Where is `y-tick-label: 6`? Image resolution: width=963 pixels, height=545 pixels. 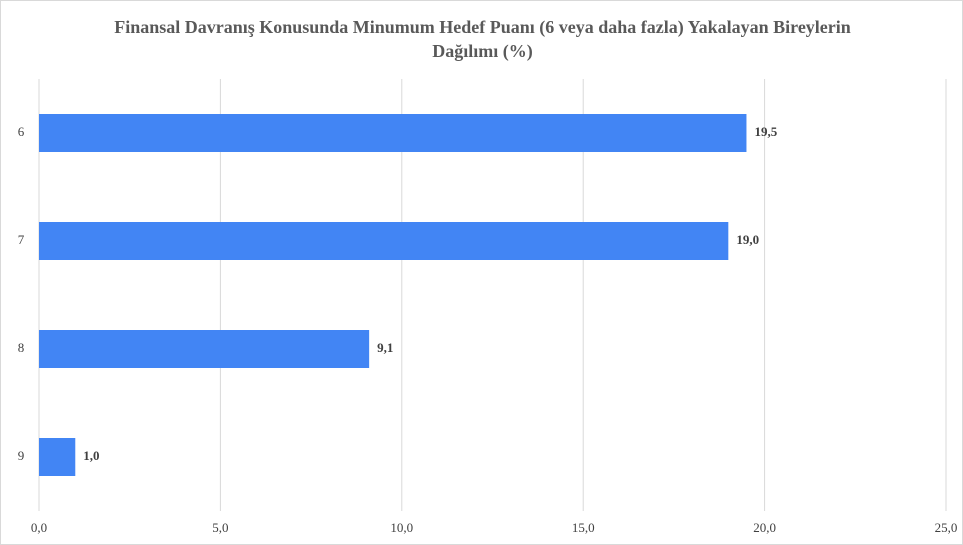 y-tick-label: 6 is located at coordinates (21, 131).